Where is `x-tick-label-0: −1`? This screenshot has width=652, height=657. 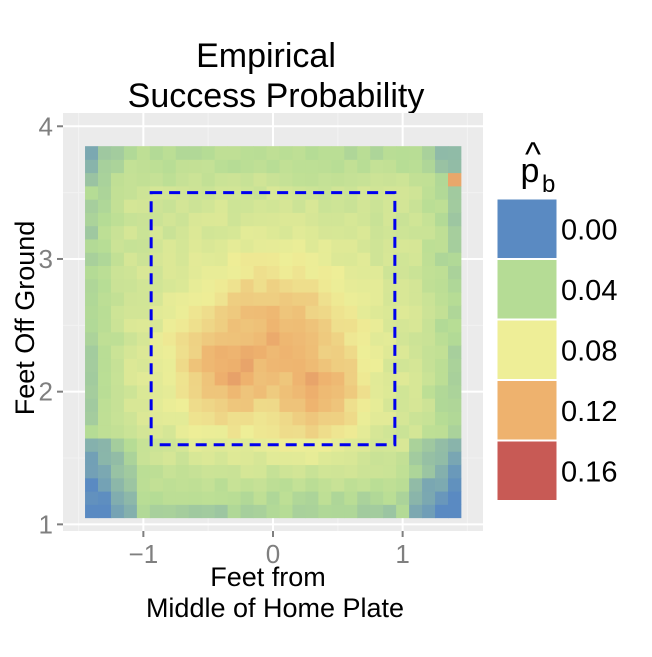 x-tick-label-0: −1 is located at coordinates (144, 554).